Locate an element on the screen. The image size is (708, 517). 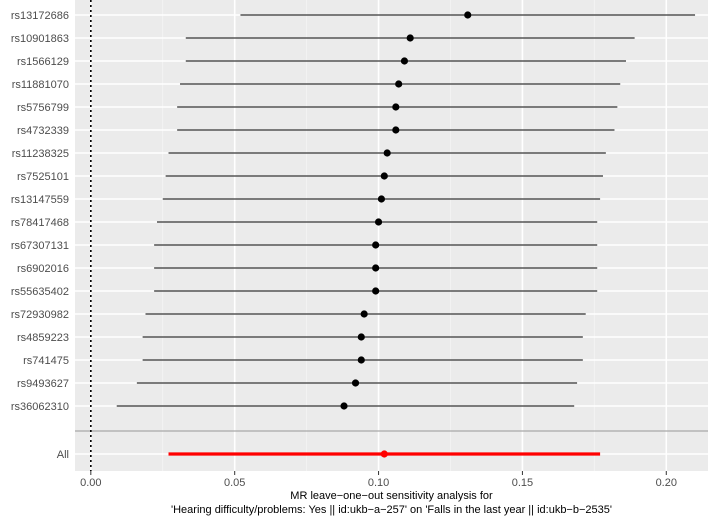
y-tick-label: rs4732339 is located at coordinates (43, 131).